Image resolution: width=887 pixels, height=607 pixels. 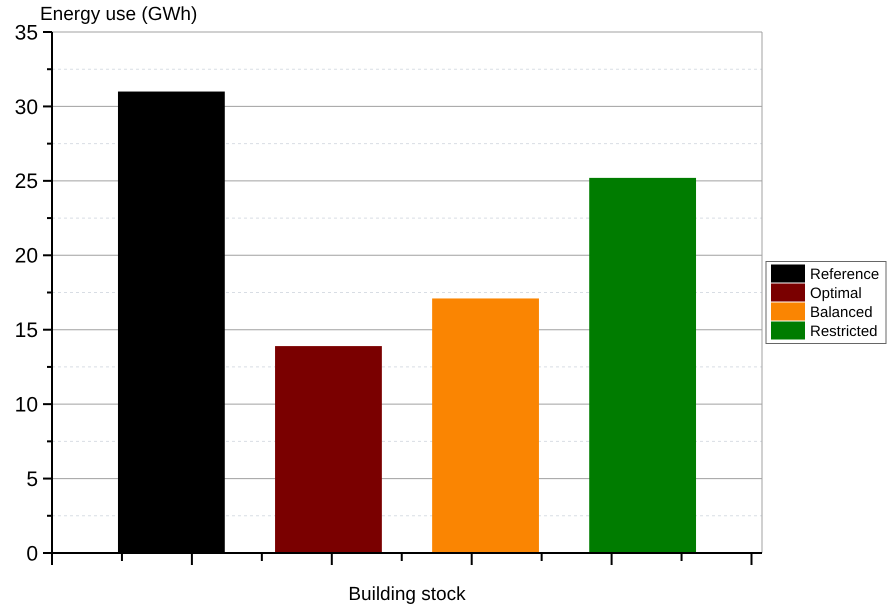 What do you see at coordinates (844, 331) in the screenshot?
I see `legend-label: Restricted` at bounding box center [844, 331].